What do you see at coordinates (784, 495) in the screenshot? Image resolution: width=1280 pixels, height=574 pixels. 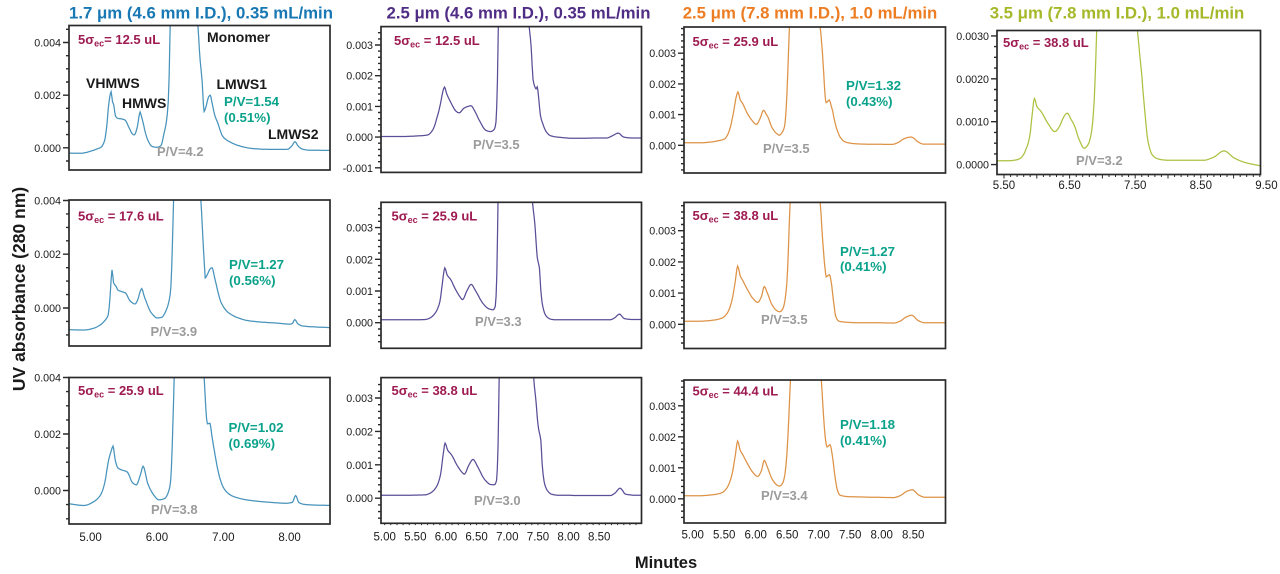 I see `svg-text: P/V=3.4` at bounding box center [784, 495].